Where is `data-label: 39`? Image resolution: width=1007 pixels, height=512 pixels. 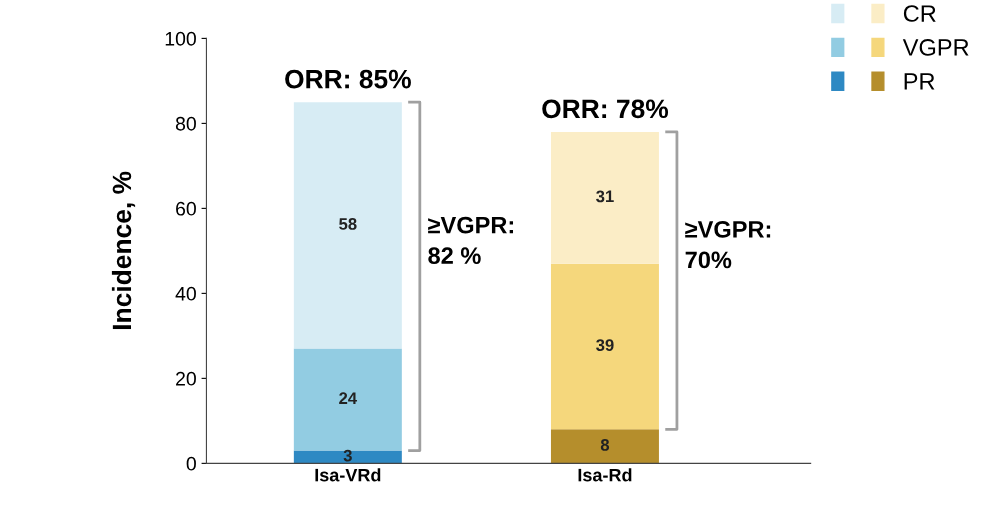
data-label: 39 is located at coordinates (605, 345).